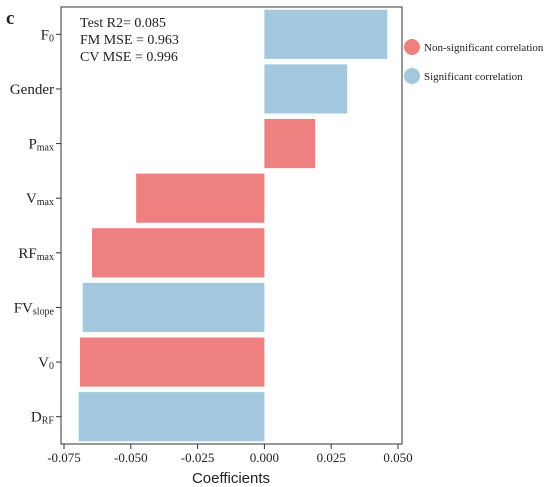 The image size is (550, 487). I want to click on bar-f0, so click(326, 34).